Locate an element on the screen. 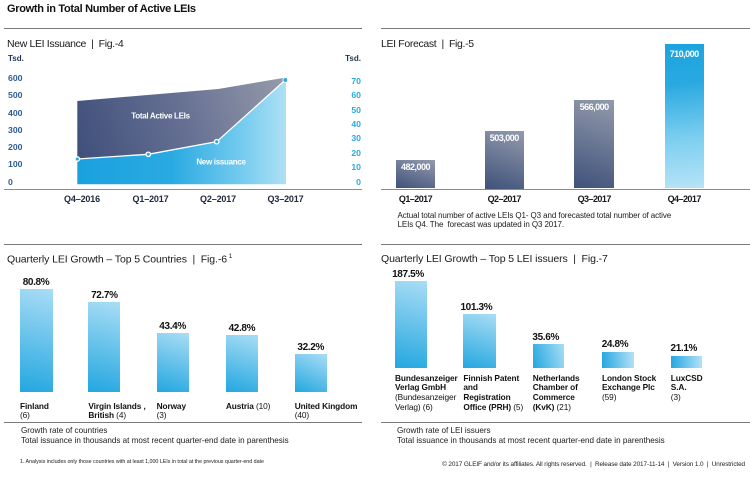 The height and width of the screenshot is (482, 750). svg-text: Total Active LEIs is located at coordinates (160, 116).